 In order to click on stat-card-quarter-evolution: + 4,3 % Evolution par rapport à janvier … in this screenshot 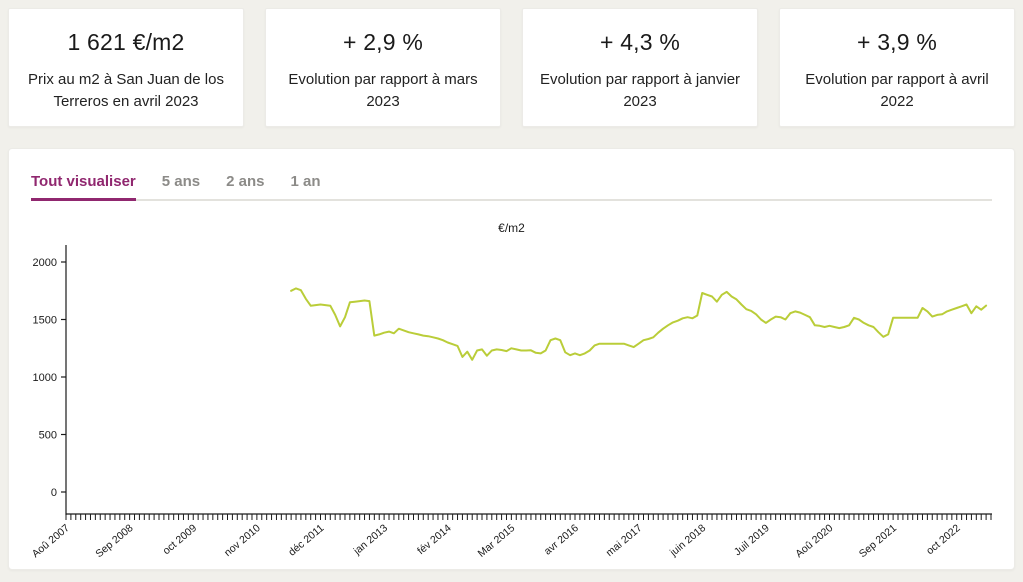, I will do `click(640, 67)`.